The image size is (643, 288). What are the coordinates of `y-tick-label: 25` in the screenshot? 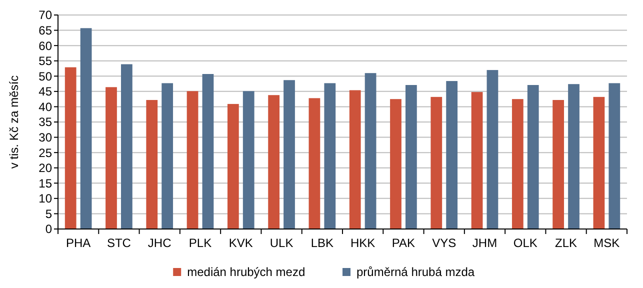 It's located at (45, 153).